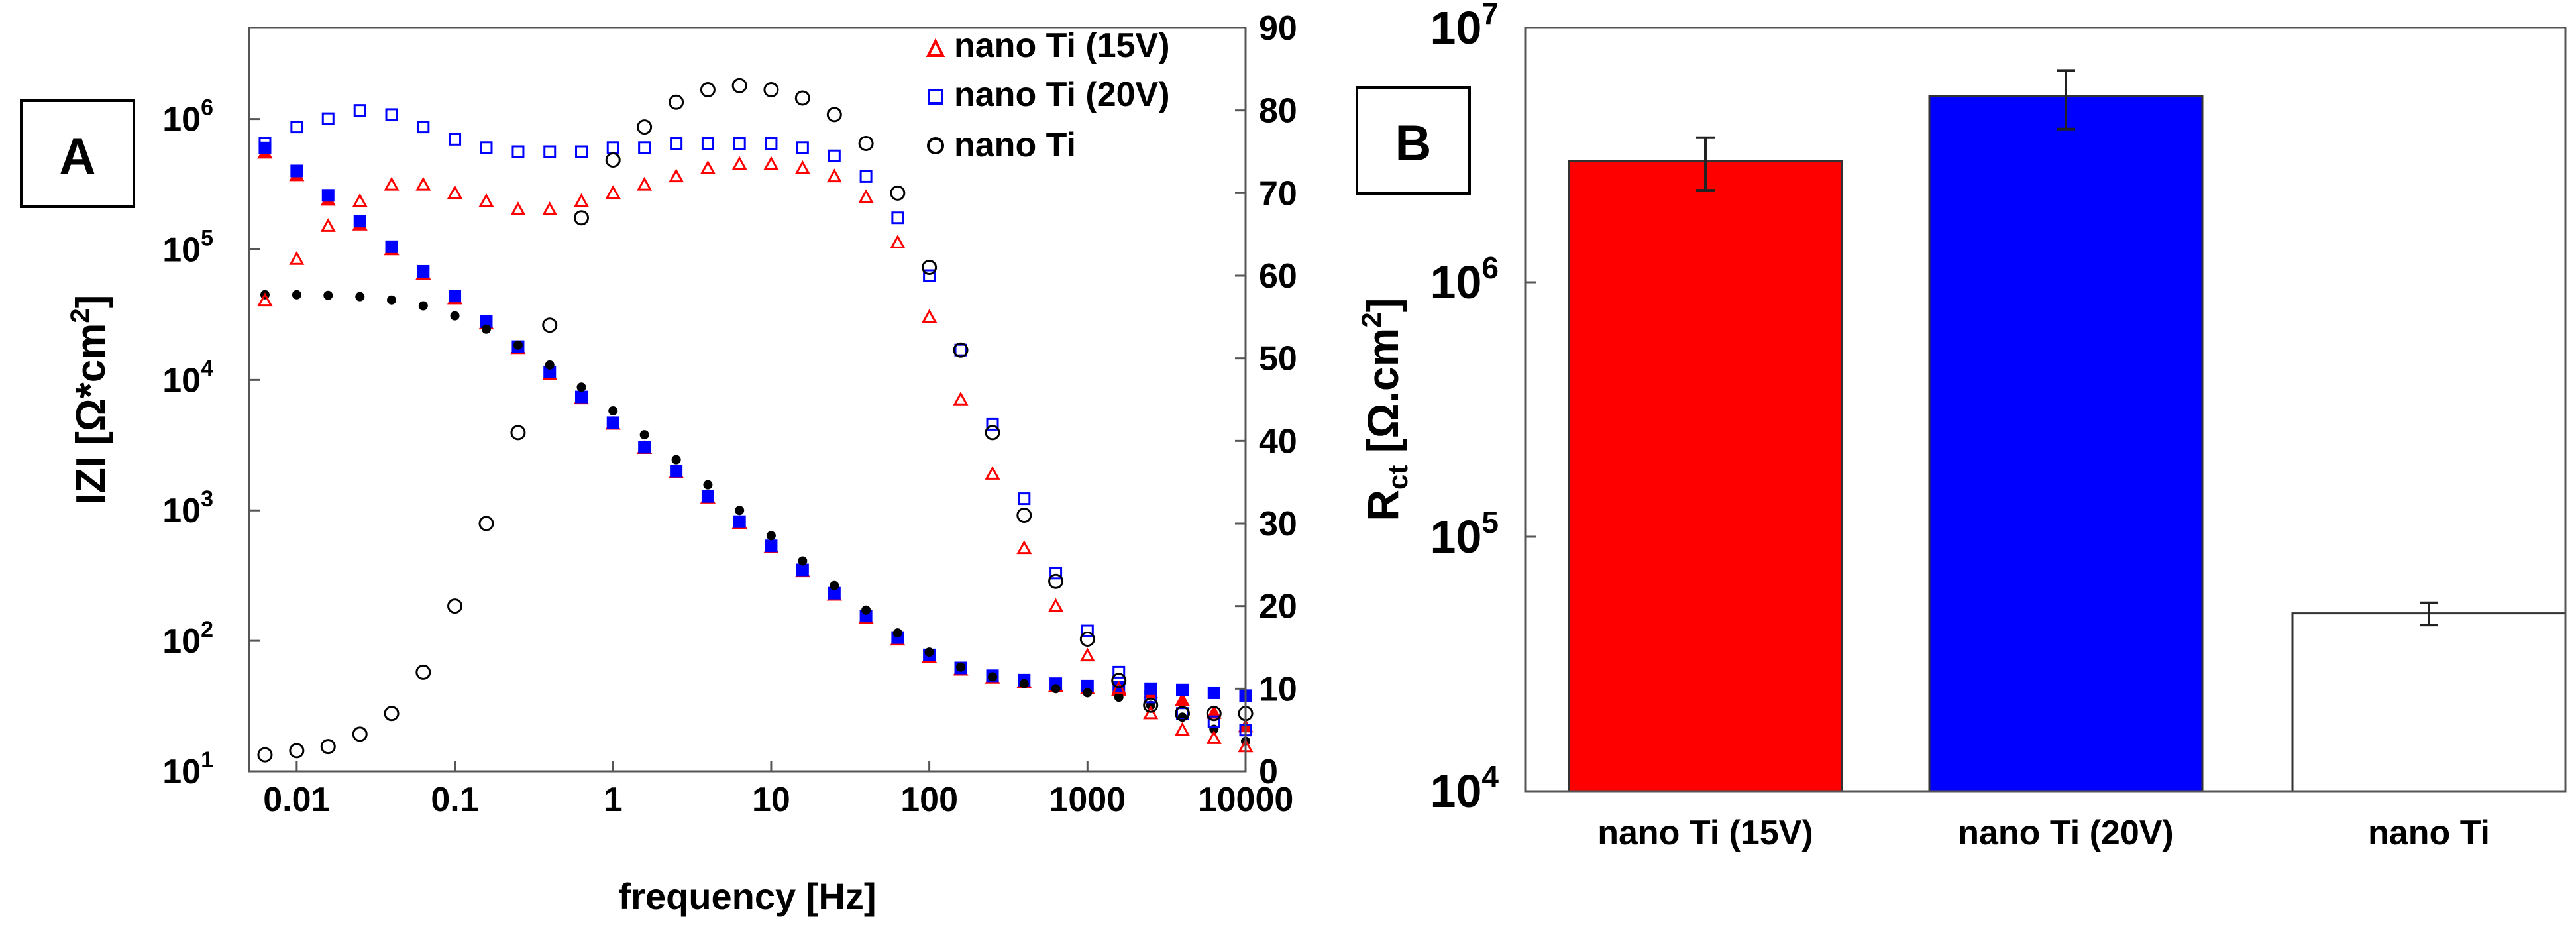 This screenshot has width=2576, height=935. I want to click on legend-marker-triangle, so click(935, 47).